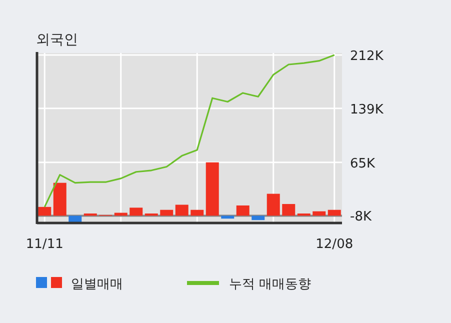 This screenshot has width=451, height=323. What do you see at coordinates (361, 217) in the screenshot?
I see `y-tick-label: -8K` at bounding box center [361, 217].